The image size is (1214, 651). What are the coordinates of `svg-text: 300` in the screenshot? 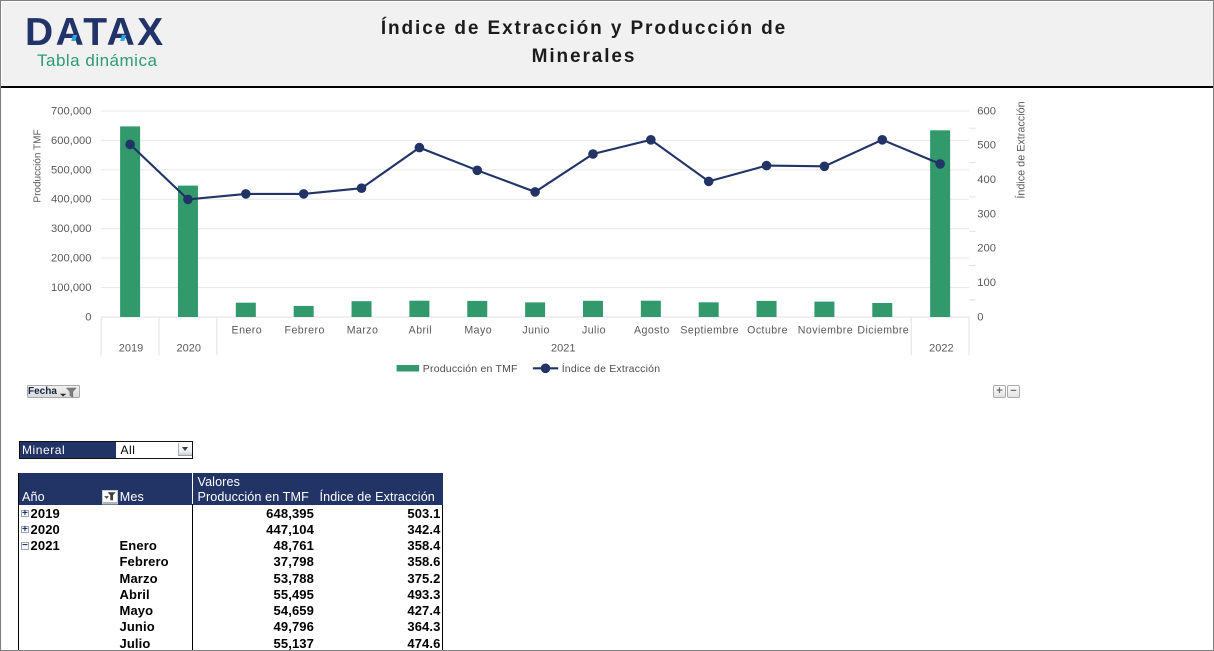 It's located at (986, 214).